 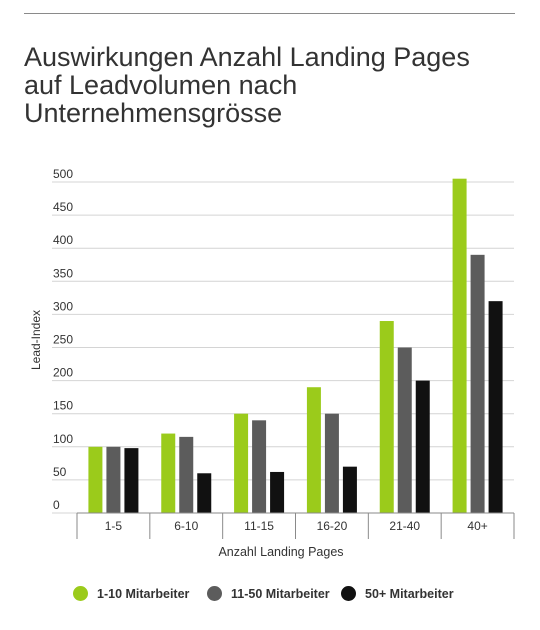 I want to click on x-tick-label: 6-10, so click(x=186, y=526).